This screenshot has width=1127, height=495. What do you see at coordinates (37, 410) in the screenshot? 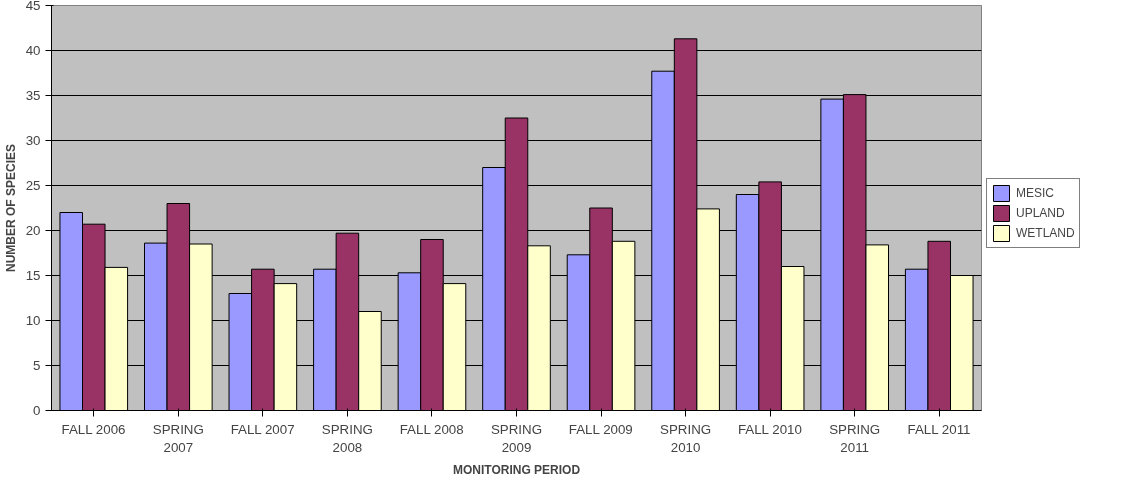
I see `y-tick-label: 0` at bounding box center [37, 410].